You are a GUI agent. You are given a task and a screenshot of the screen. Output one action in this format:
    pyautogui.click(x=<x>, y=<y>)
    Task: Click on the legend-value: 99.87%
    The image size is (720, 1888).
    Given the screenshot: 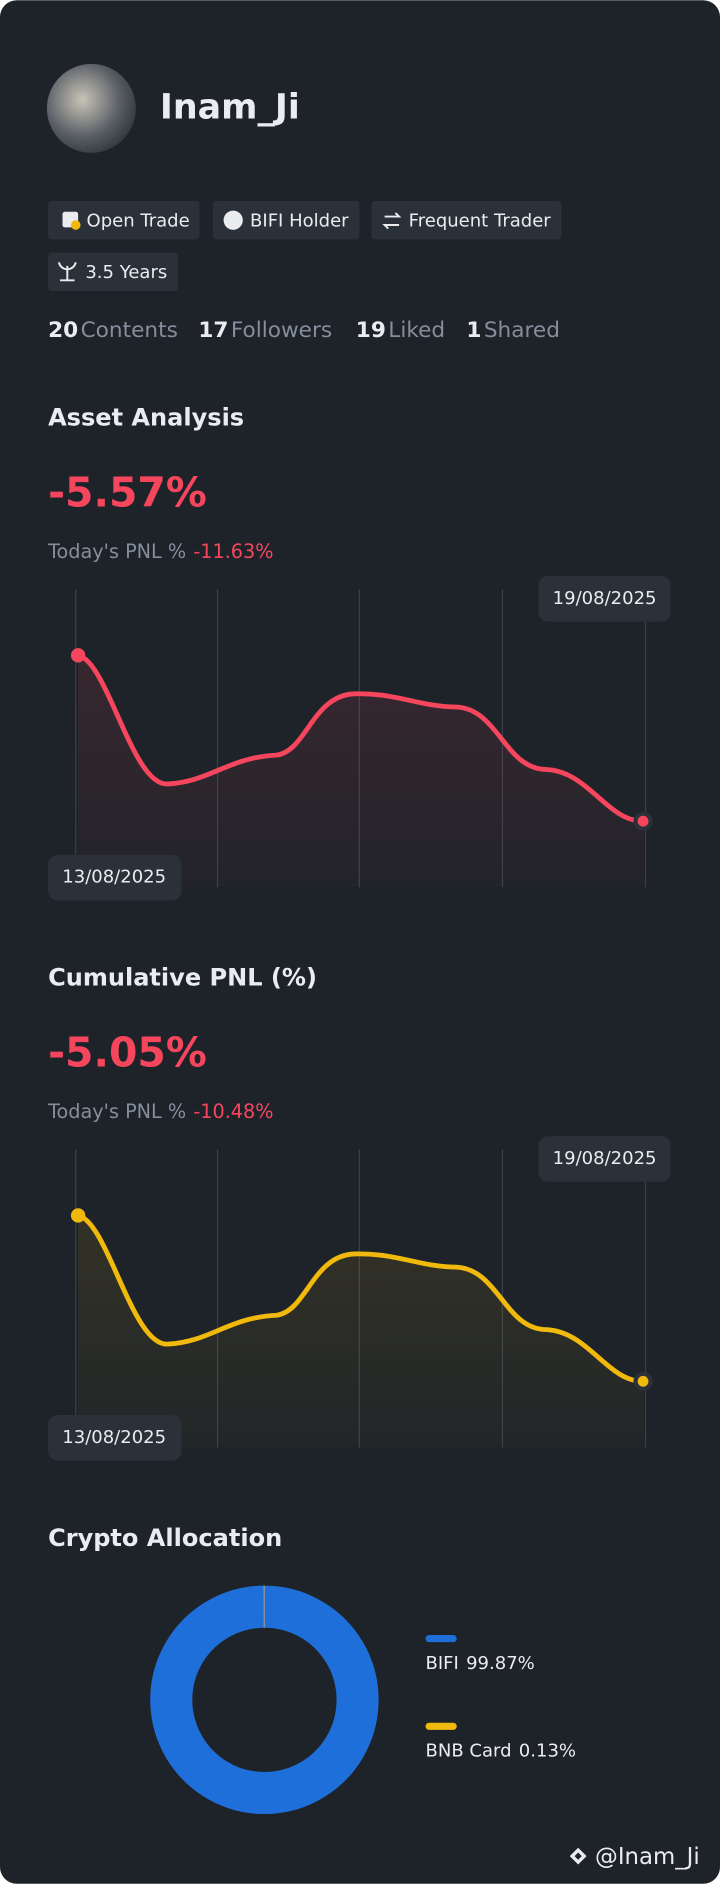 What is the action you would take?
    pyautogui.click(x=500, y=1663)
    